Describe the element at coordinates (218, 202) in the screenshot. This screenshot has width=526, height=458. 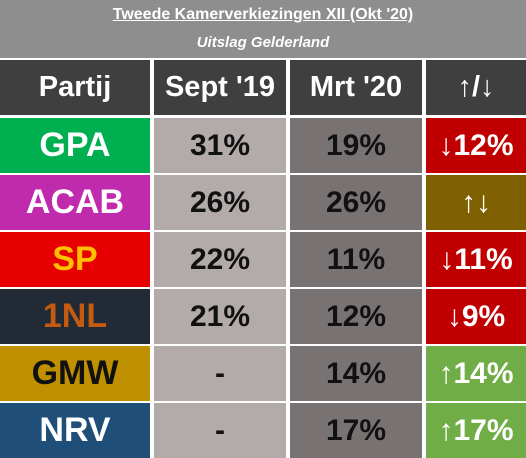
I see `sept-value: 26%` at that location.